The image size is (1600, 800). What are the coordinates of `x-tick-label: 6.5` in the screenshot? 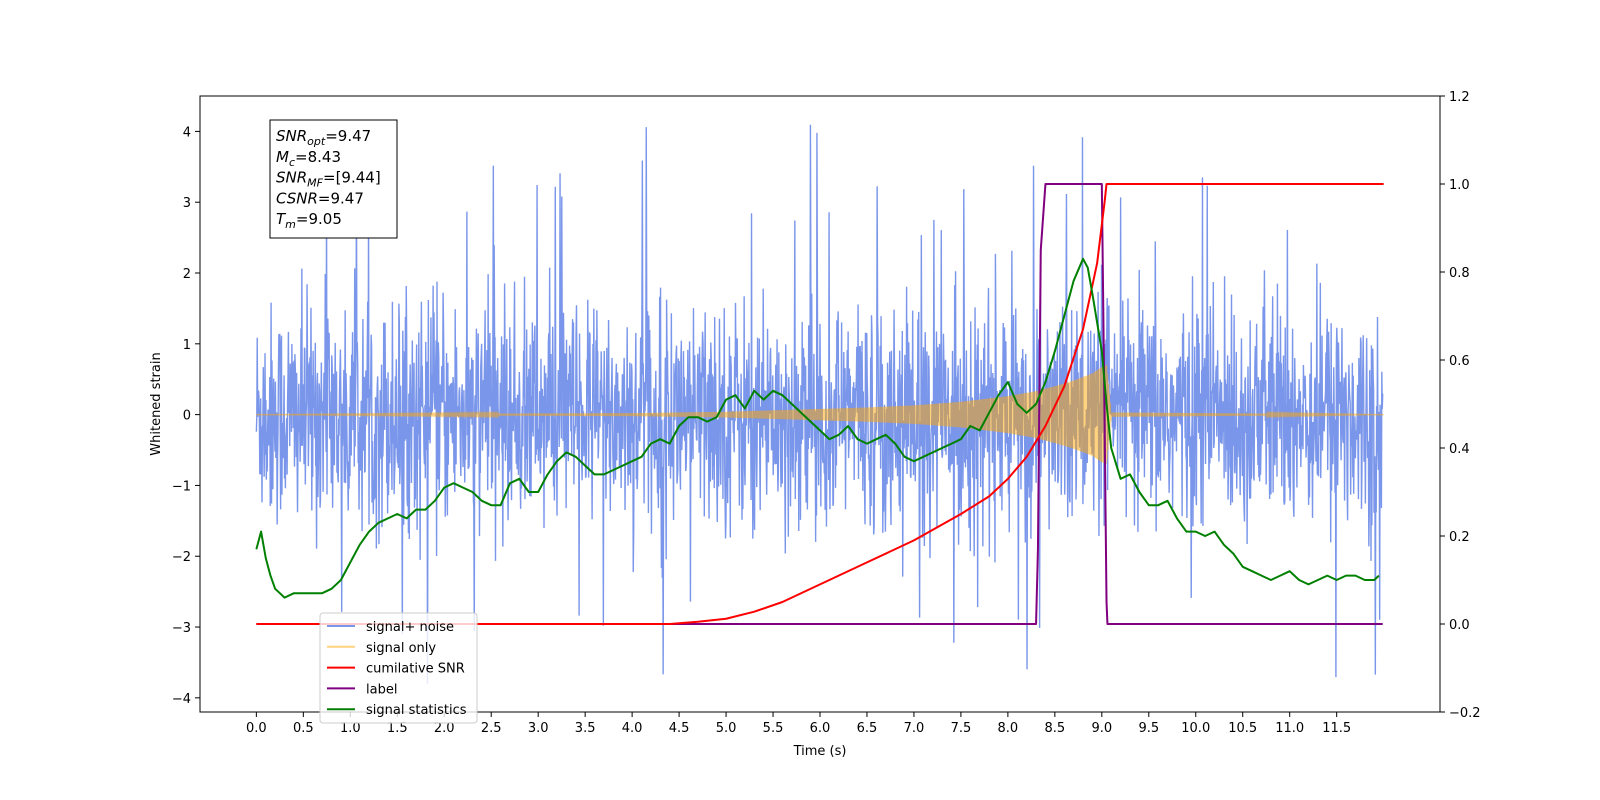 It's located at (867, 728).